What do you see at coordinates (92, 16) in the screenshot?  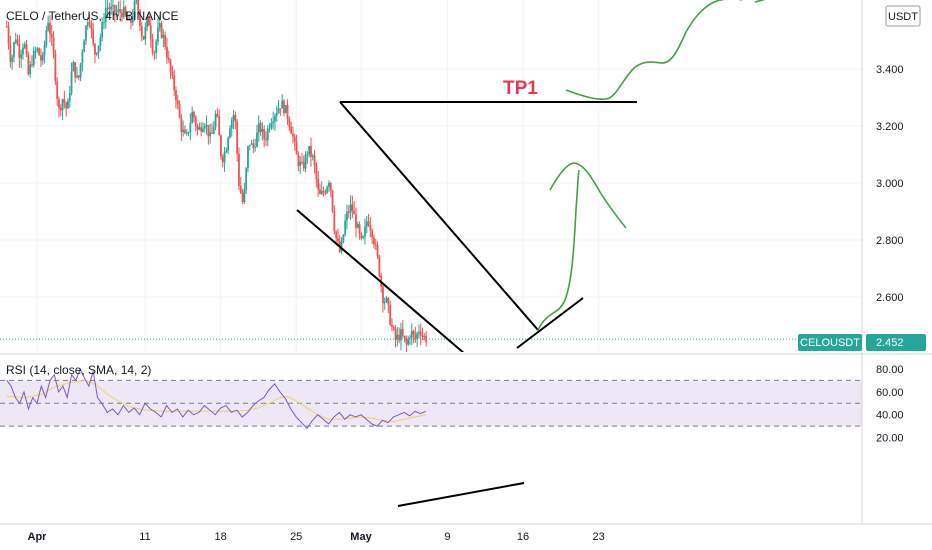 I see `chart-title: CELO / TetherUS, 4h, BINANCE` at bounding box center [92, 16].